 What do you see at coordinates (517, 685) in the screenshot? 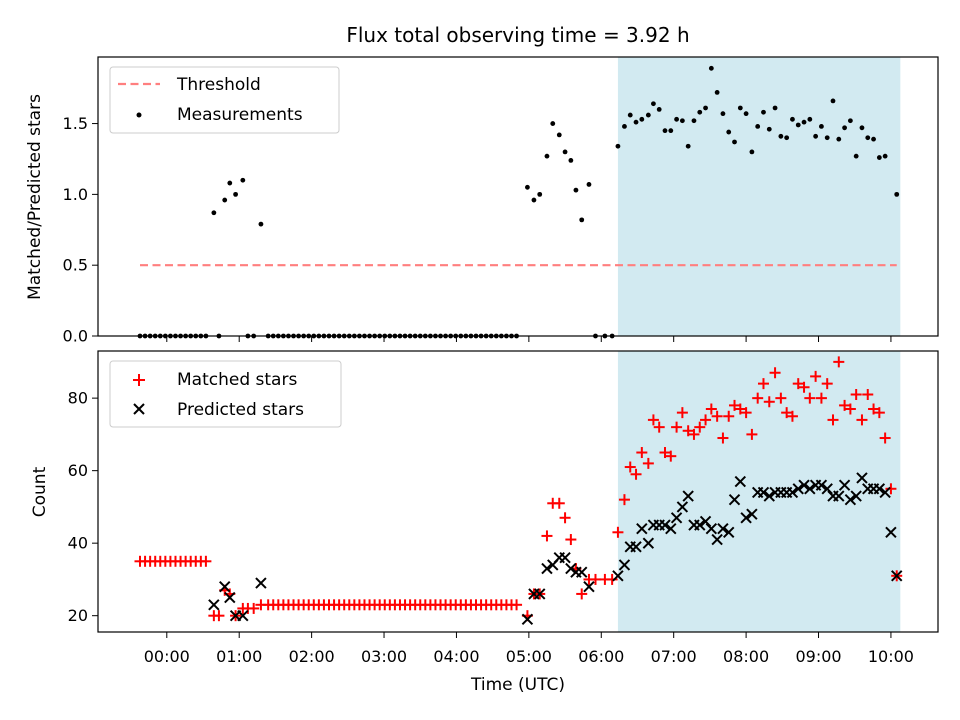
I see `x-axis-label: Time (UTC)` at bounding box center [517, 685].